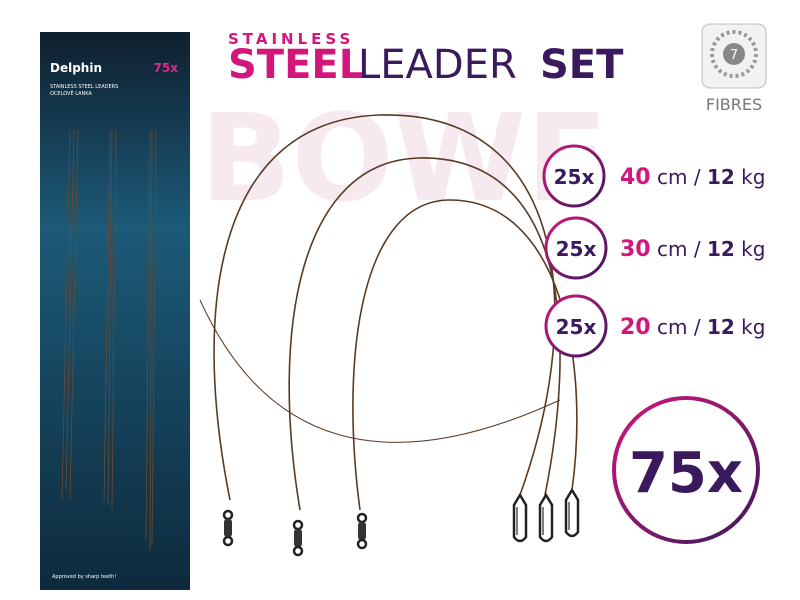 The height and width of the screenshot is (600, 800). Describe the element at coordinates (686, 473) in the screenshot. I see `total-count: 75x` at that location.